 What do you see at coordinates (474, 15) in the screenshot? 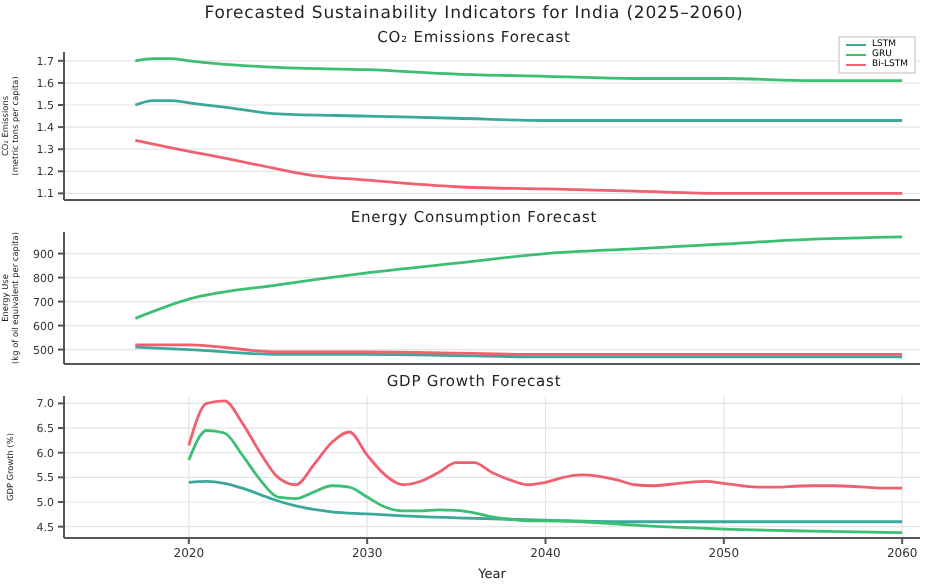
I see `chart-title: Forecasted Sustainability Indicators for India (2025–2060)` at bounding box center [474, 15].